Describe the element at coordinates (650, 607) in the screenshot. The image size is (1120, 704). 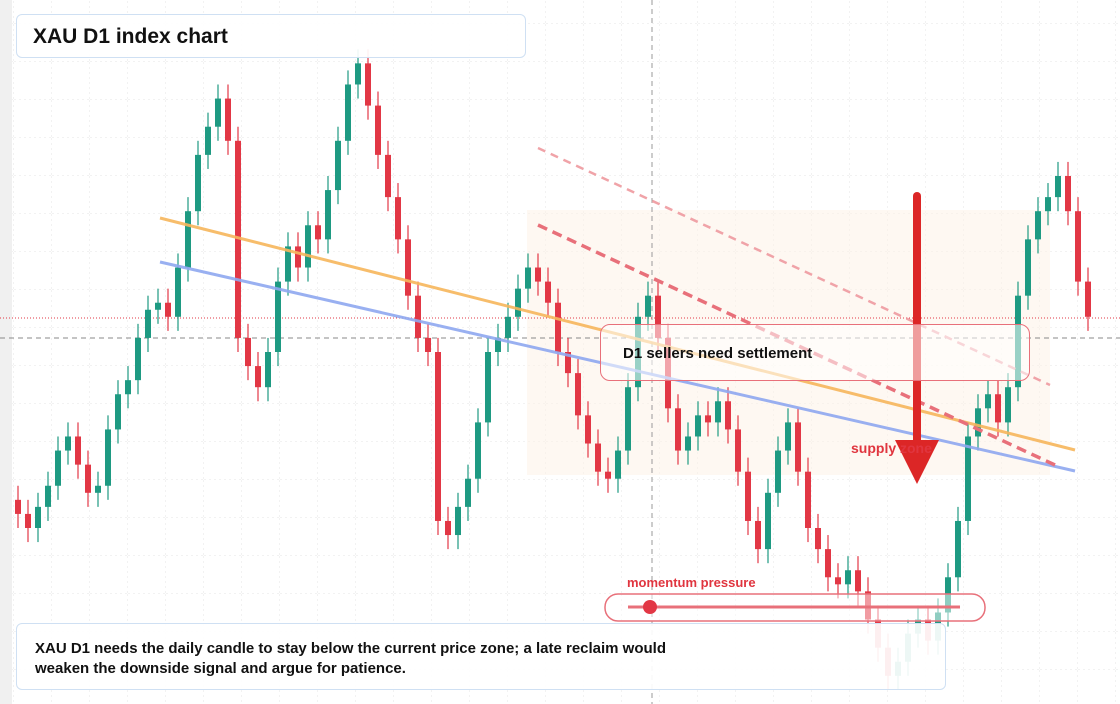
I see `momentum-dot` at that location.